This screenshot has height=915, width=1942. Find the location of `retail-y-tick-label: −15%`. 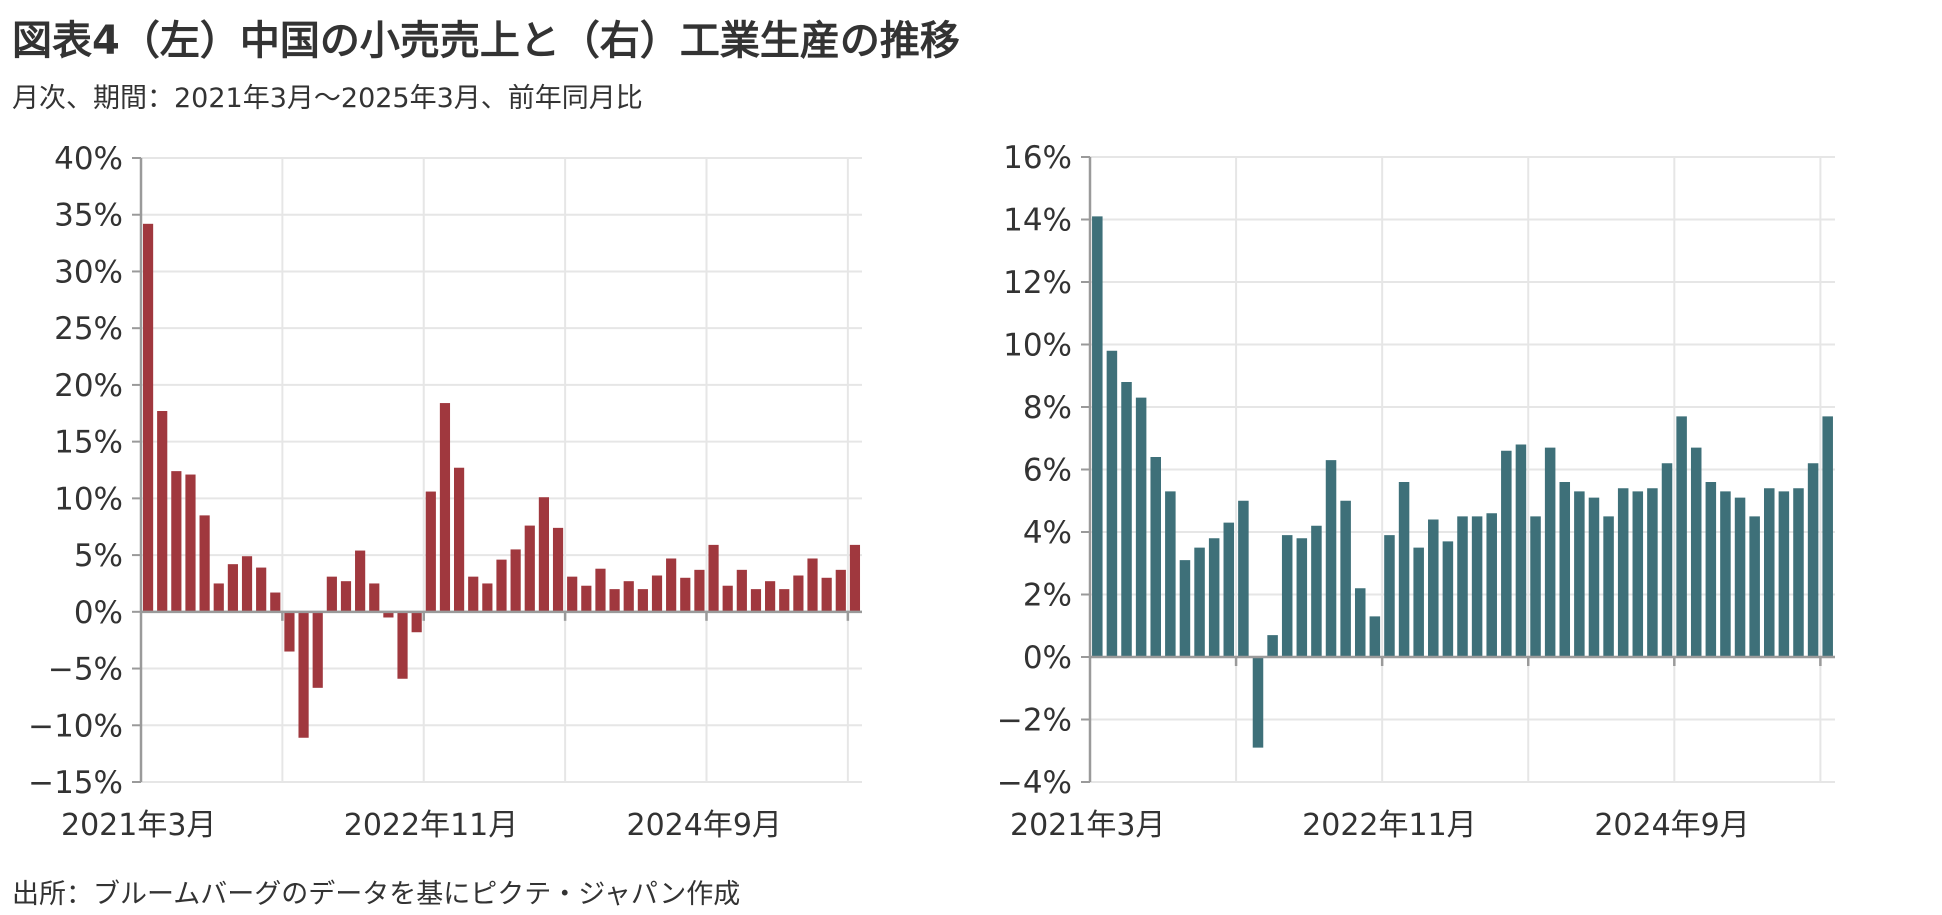

retail-y-tick-label: −15% is located at coordinates (75, 783).